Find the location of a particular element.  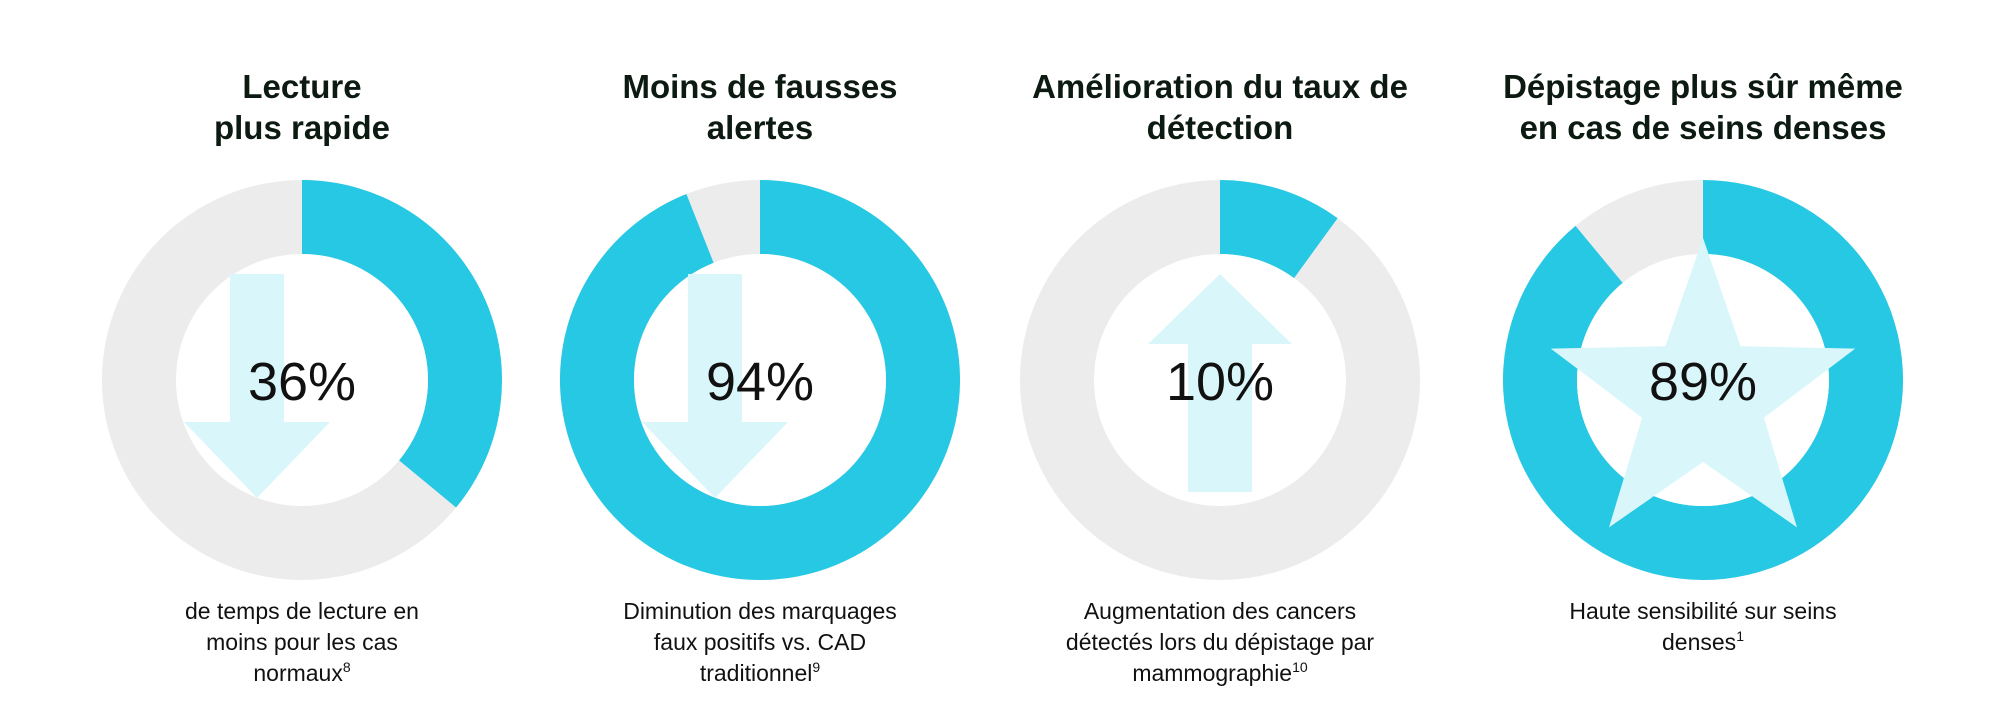

caption-line: moins pour les cas is located at coordinates (302, 642).